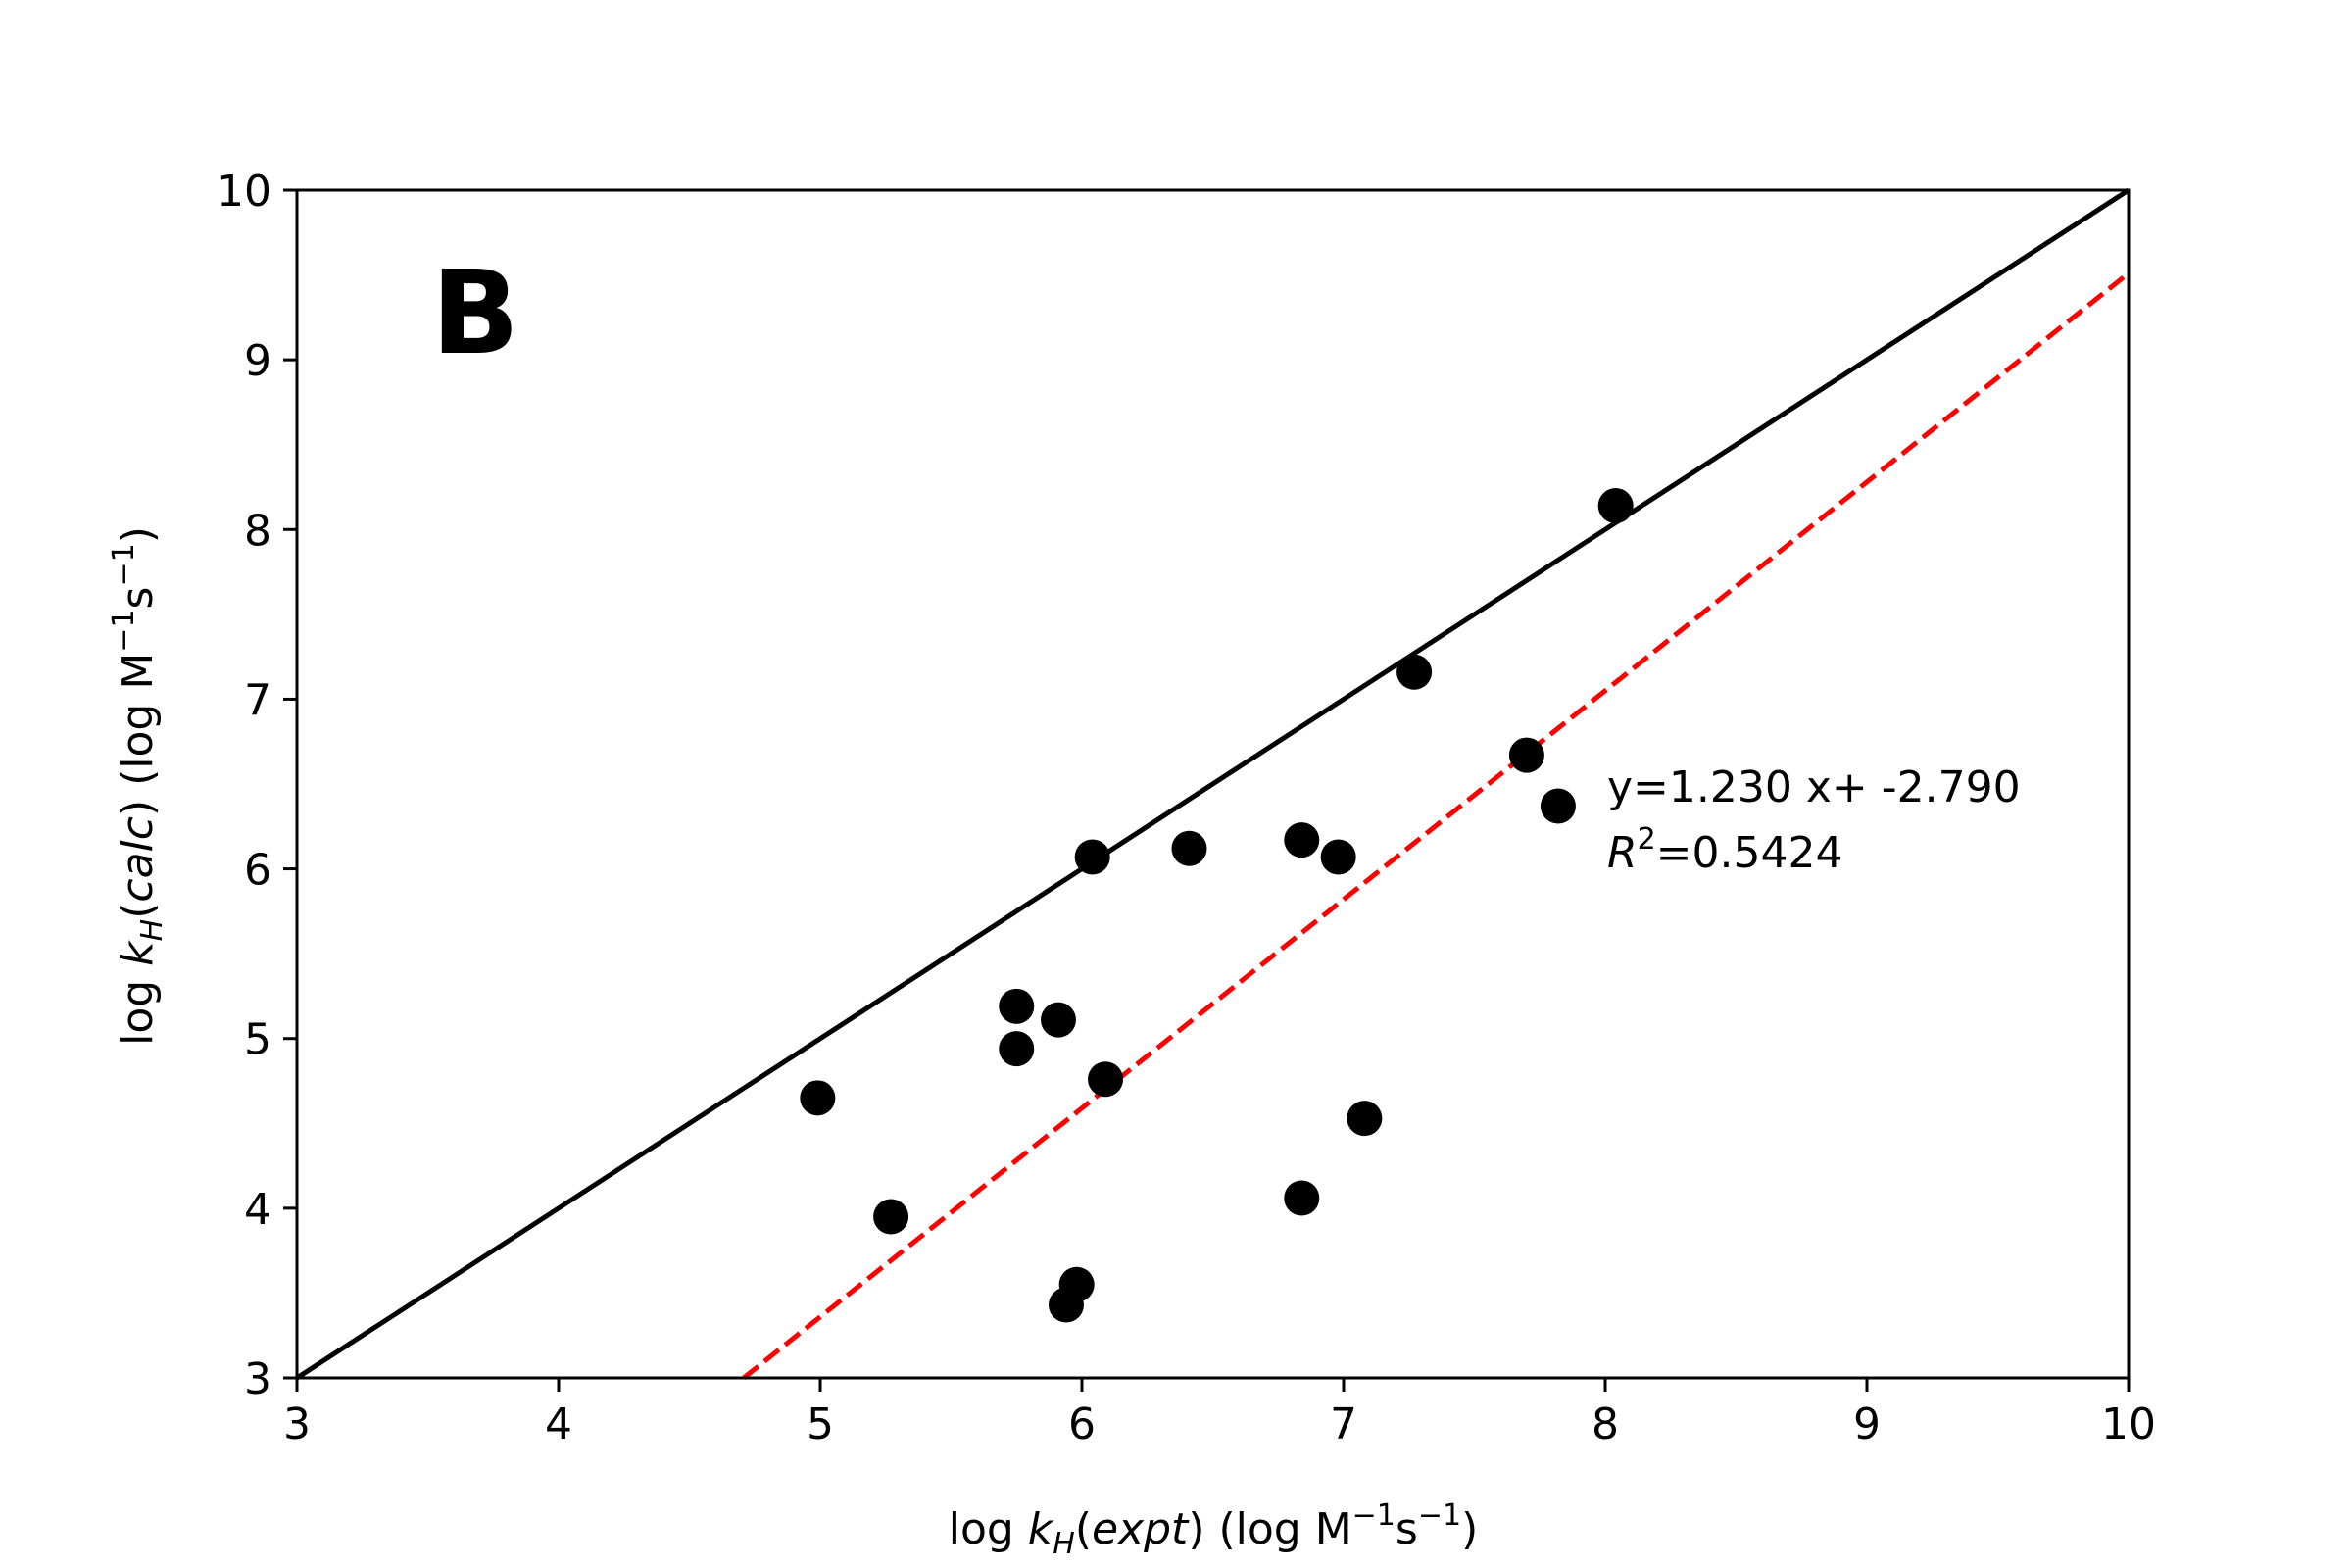 This screenshot has height=1568, width=2352. I want to click on x-tick-label: 10, so click(2128, 1424).